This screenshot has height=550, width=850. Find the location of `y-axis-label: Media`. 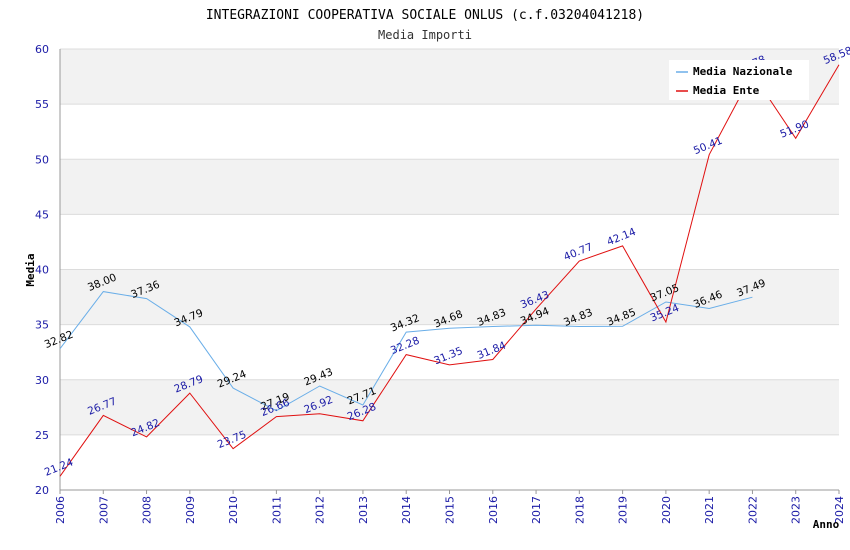

y-axis-label: Media is located at coordinates (30, 269).